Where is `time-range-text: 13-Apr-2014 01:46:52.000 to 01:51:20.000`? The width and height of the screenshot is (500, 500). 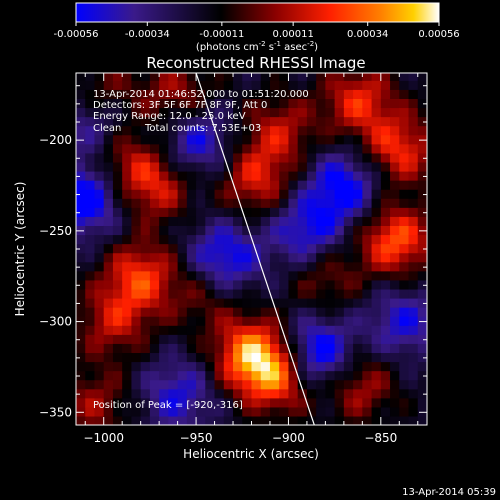 time-range-text: 13-Apr-2014 01:46:52.000 to 01:51:20.000 is located at coordinates (201, 94).